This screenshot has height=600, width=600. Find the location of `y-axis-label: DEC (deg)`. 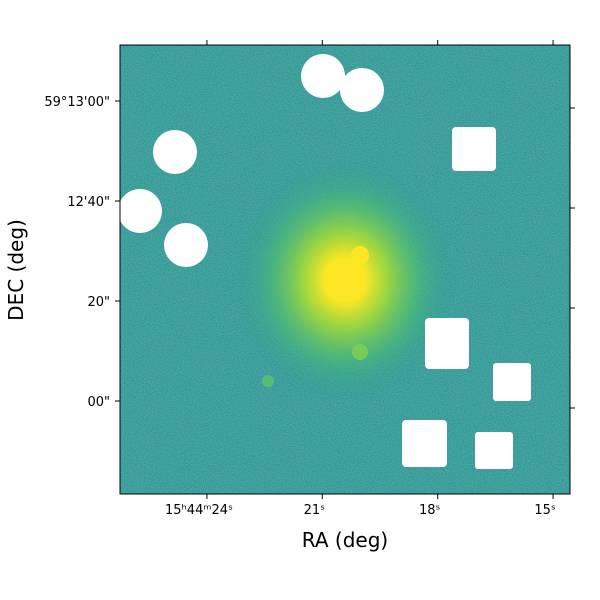

y-axis-label: DEC (deg) is located at coordinates (16, 270).